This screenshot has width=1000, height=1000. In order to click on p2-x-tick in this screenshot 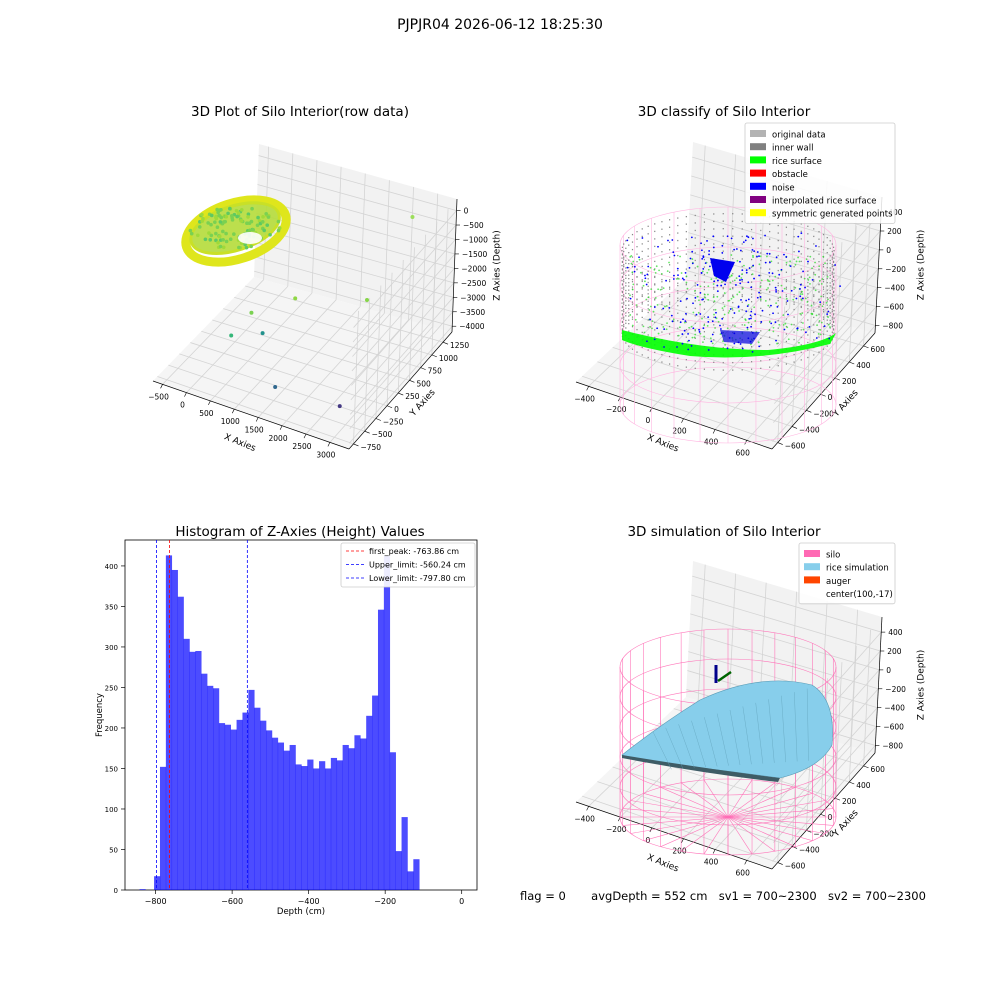, I will do `click(682, 420)`.